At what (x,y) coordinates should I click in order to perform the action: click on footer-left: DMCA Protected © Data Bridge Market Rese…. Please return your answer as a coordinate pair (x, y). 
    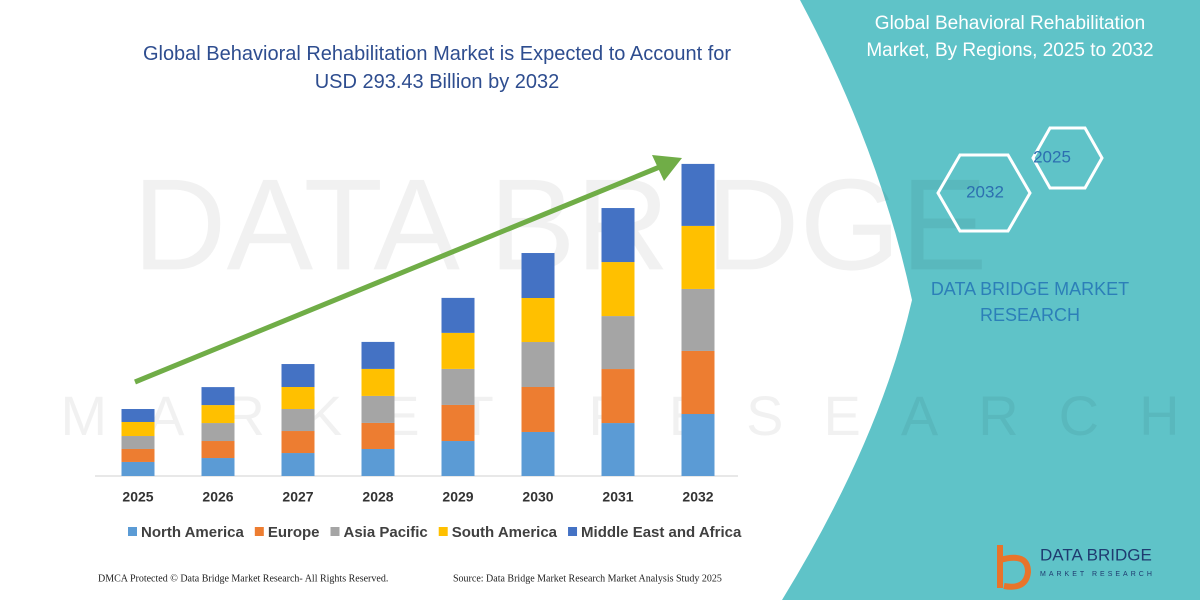
    Looking at the image, I should click on (243, 578).